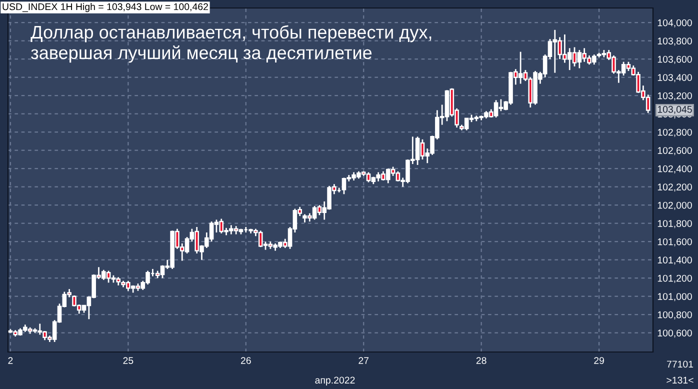  Describe the element at coordinates (675, 23) in the screenshot. I see `y-tick-label: 104,000` at that location.